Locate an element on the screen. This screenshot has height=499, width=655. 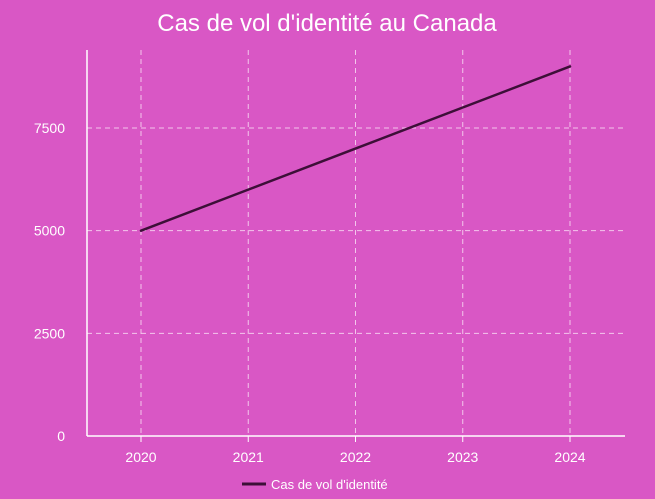
x-tick-label: 2022 is located at coordinates (355, 457).